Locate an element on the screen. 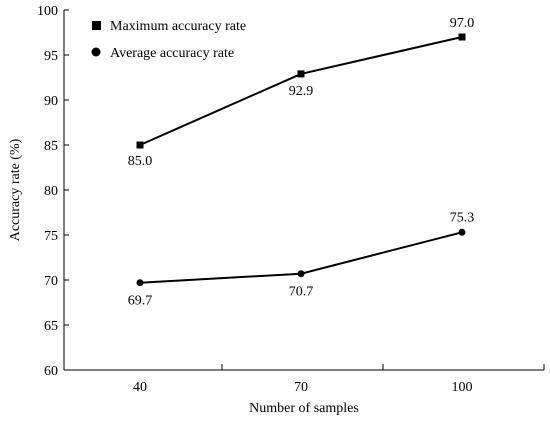 The width and height of the screenshot is (550, 421). y-tick-label: 95 is located at coordinates (51, 56).